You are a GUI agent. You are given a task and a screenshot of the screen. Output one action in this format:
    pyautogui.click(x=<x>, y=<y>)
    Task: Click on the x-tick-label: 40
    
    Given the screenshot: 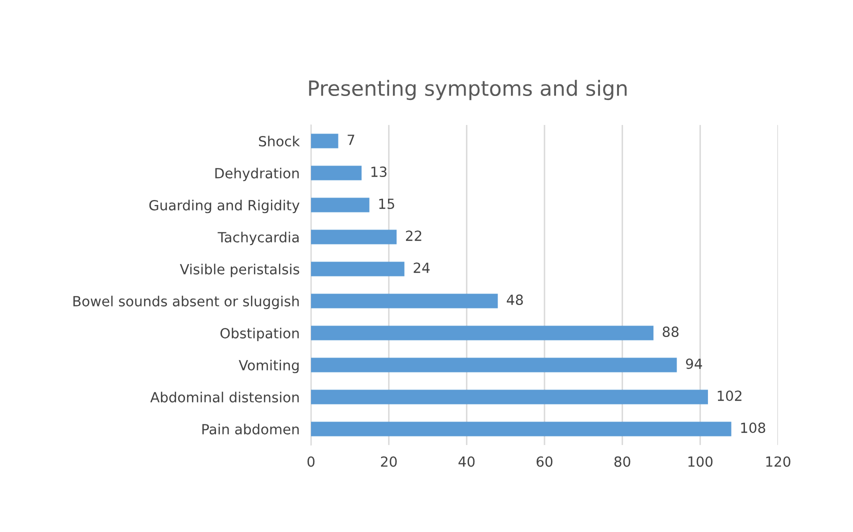 What is the action you would take?
    pyautogui.click(x=466, y=461)
    